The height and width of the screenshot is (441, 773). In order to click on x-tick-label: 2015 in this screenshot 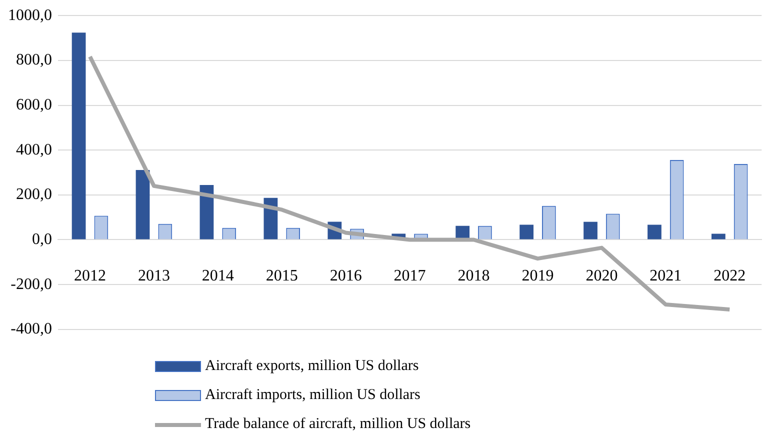, I will do `click(282, 276)`.